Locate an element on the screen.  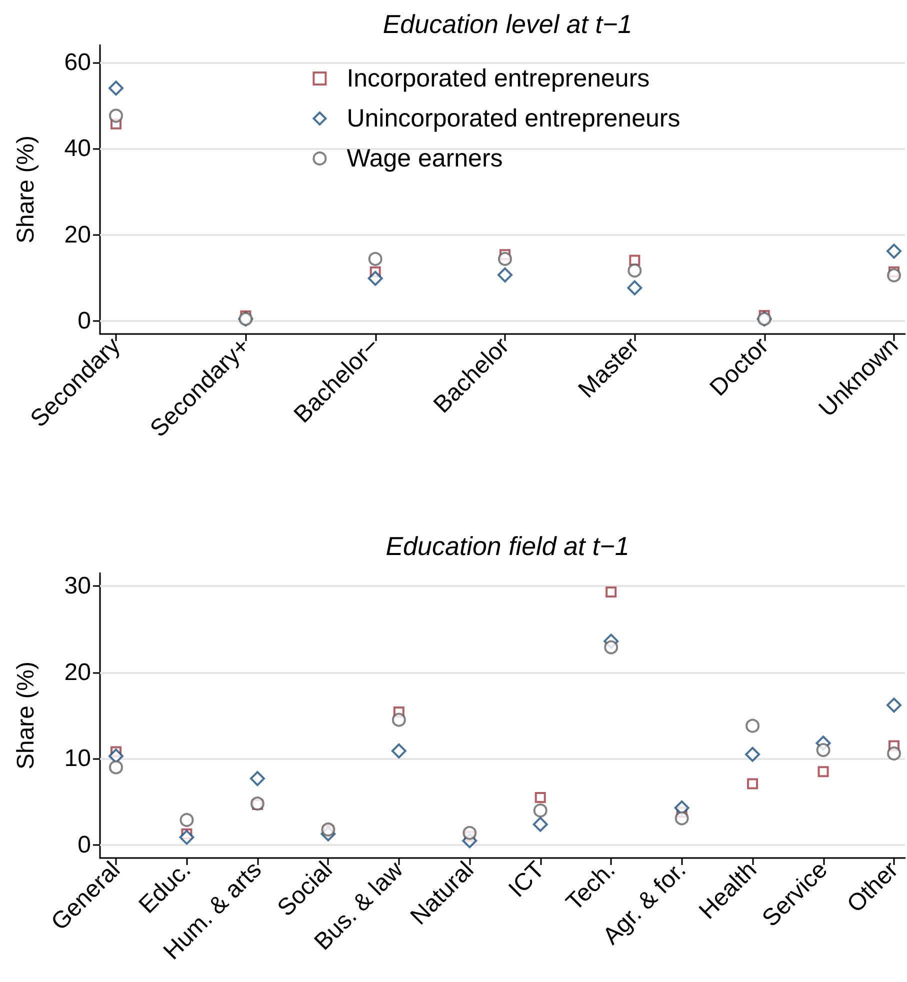
legend-label: Wage earners is located at coordinates (424, 158).